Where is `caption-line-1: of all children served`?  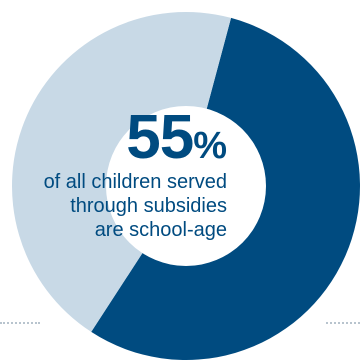
caption-line-1: of all children served is located at coordinates (135, 182).